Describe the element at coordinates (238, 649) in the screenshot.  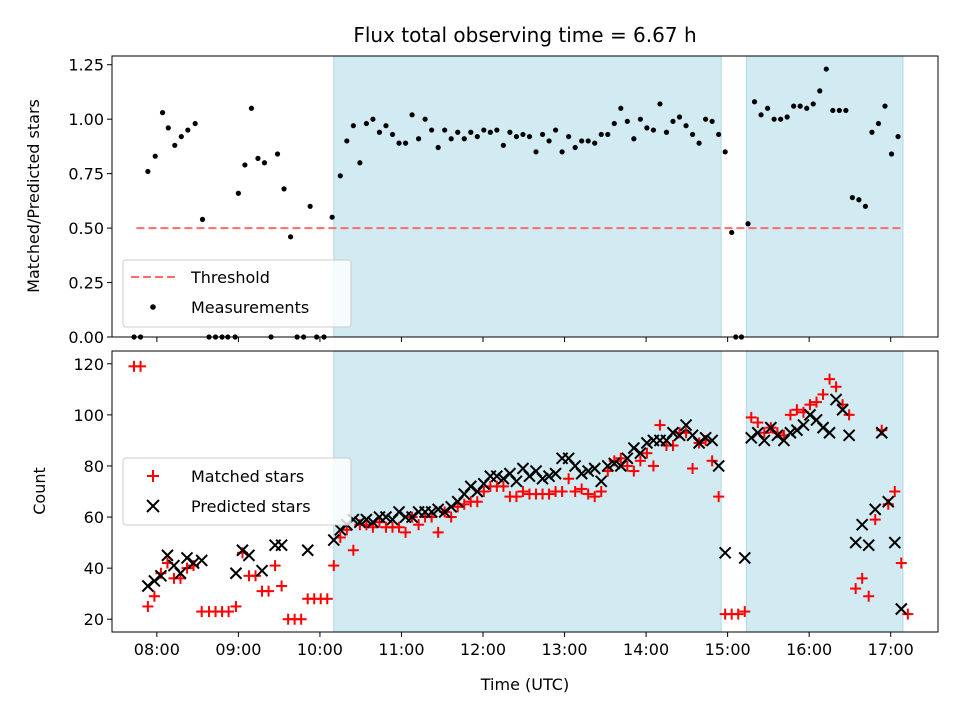
I see `x-tick-label: 09:00` at that location.